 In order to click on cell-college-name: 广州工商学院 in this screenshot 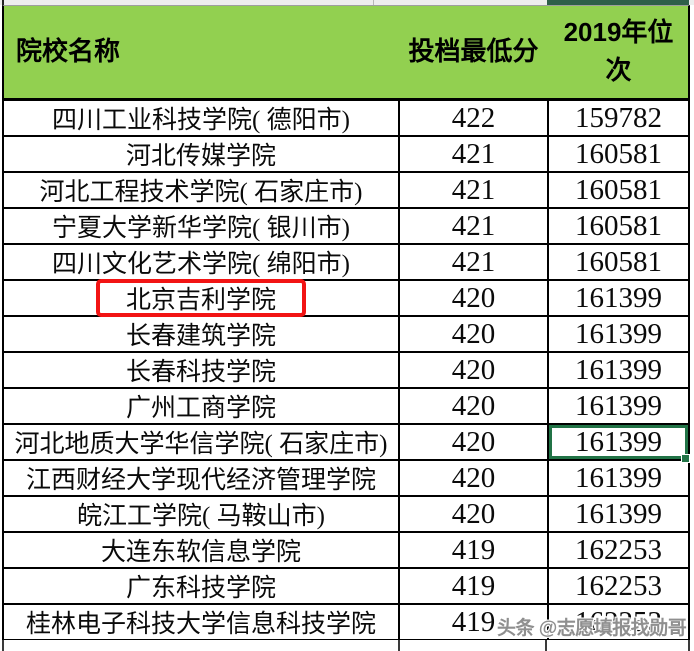, I will do `click(202, 406)`.